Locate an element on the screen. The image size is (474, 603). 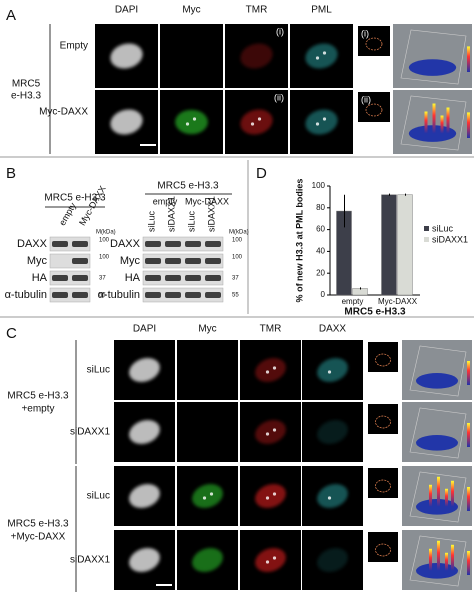
panel-label: A is located at coordinates (11, 15).